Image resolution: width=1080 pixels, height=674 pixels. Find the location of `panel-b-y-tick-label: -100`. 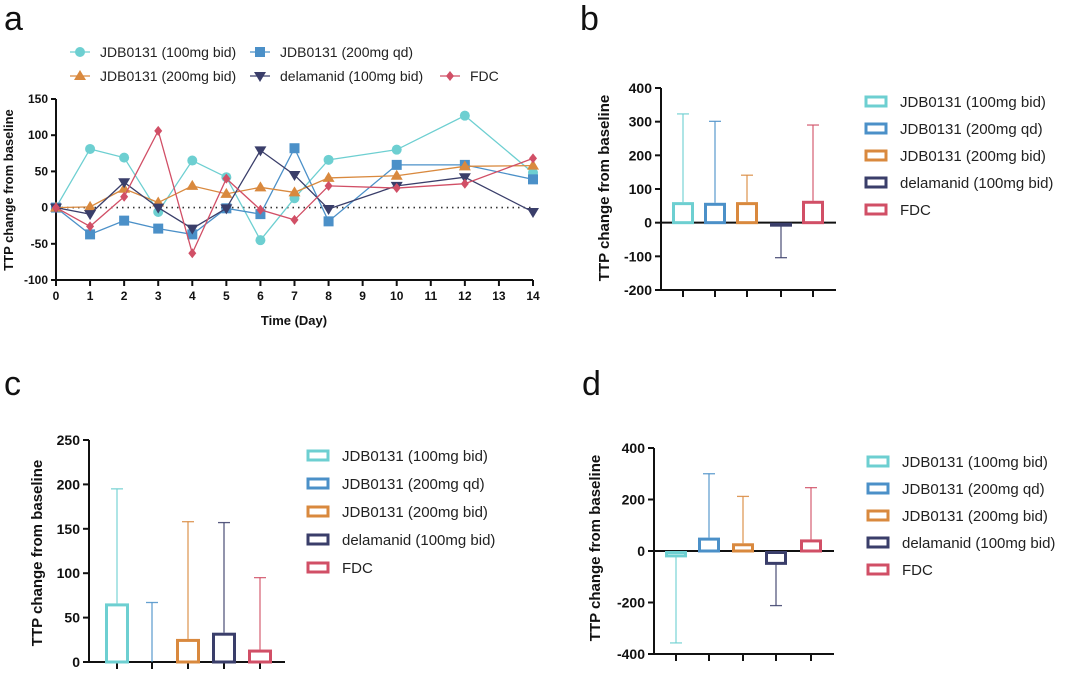

panel-b-y-tick-label: -100 is located at coordinates (638, 256).